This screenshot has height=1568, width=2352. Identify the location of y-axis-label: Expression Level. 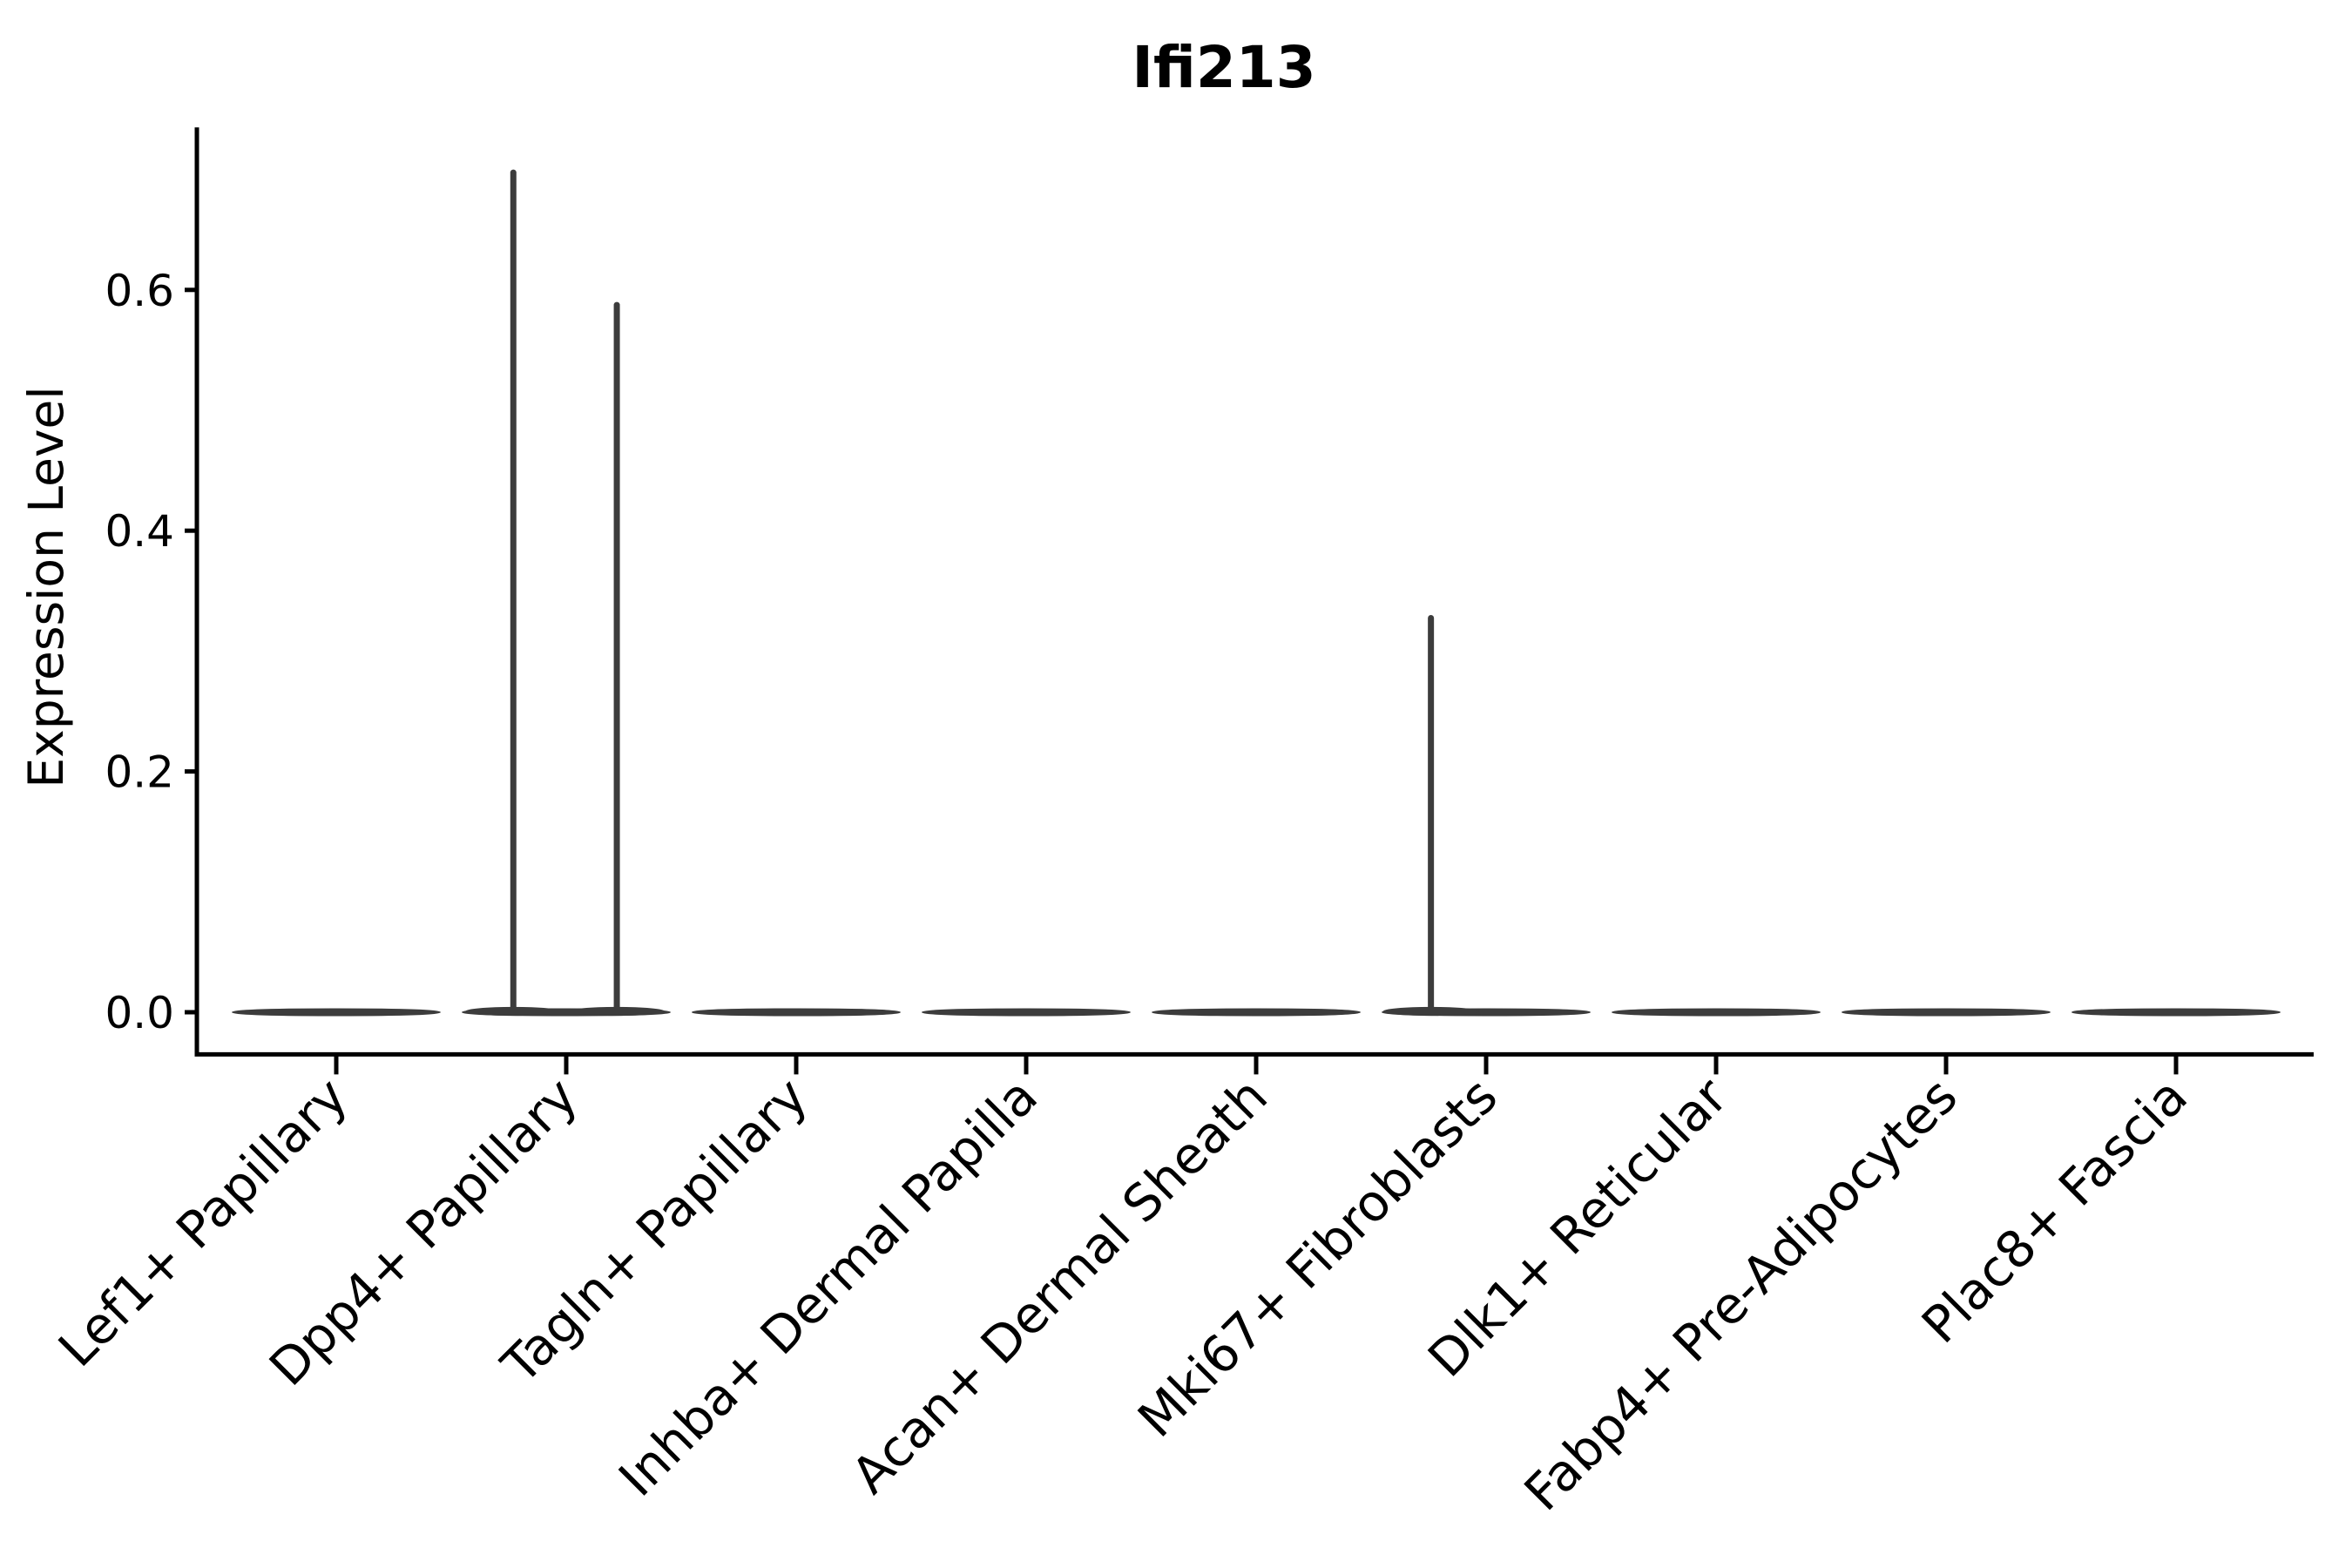
(46, 586).